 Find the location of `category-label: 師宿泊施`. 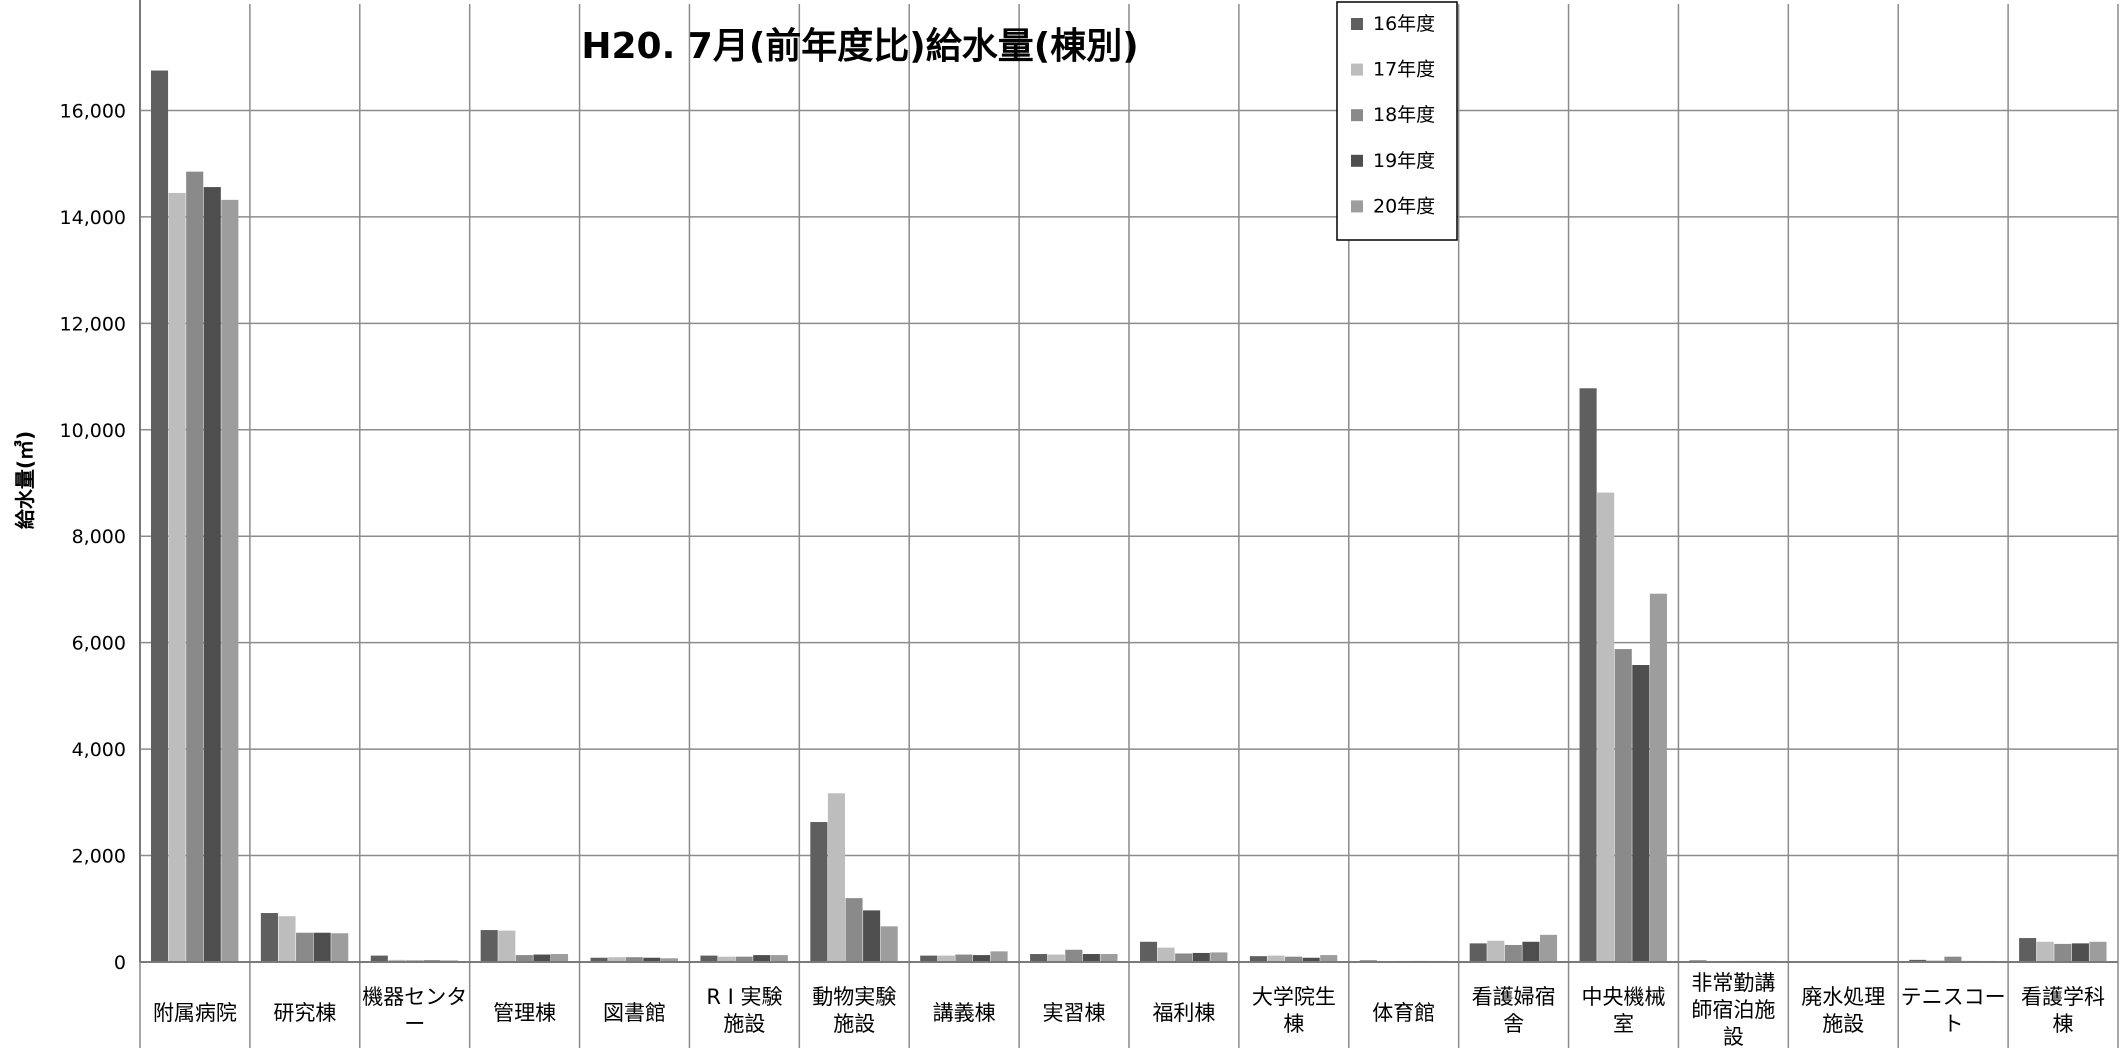

category-label: 師宿泊施 is located at coordinates (1733, 1010).